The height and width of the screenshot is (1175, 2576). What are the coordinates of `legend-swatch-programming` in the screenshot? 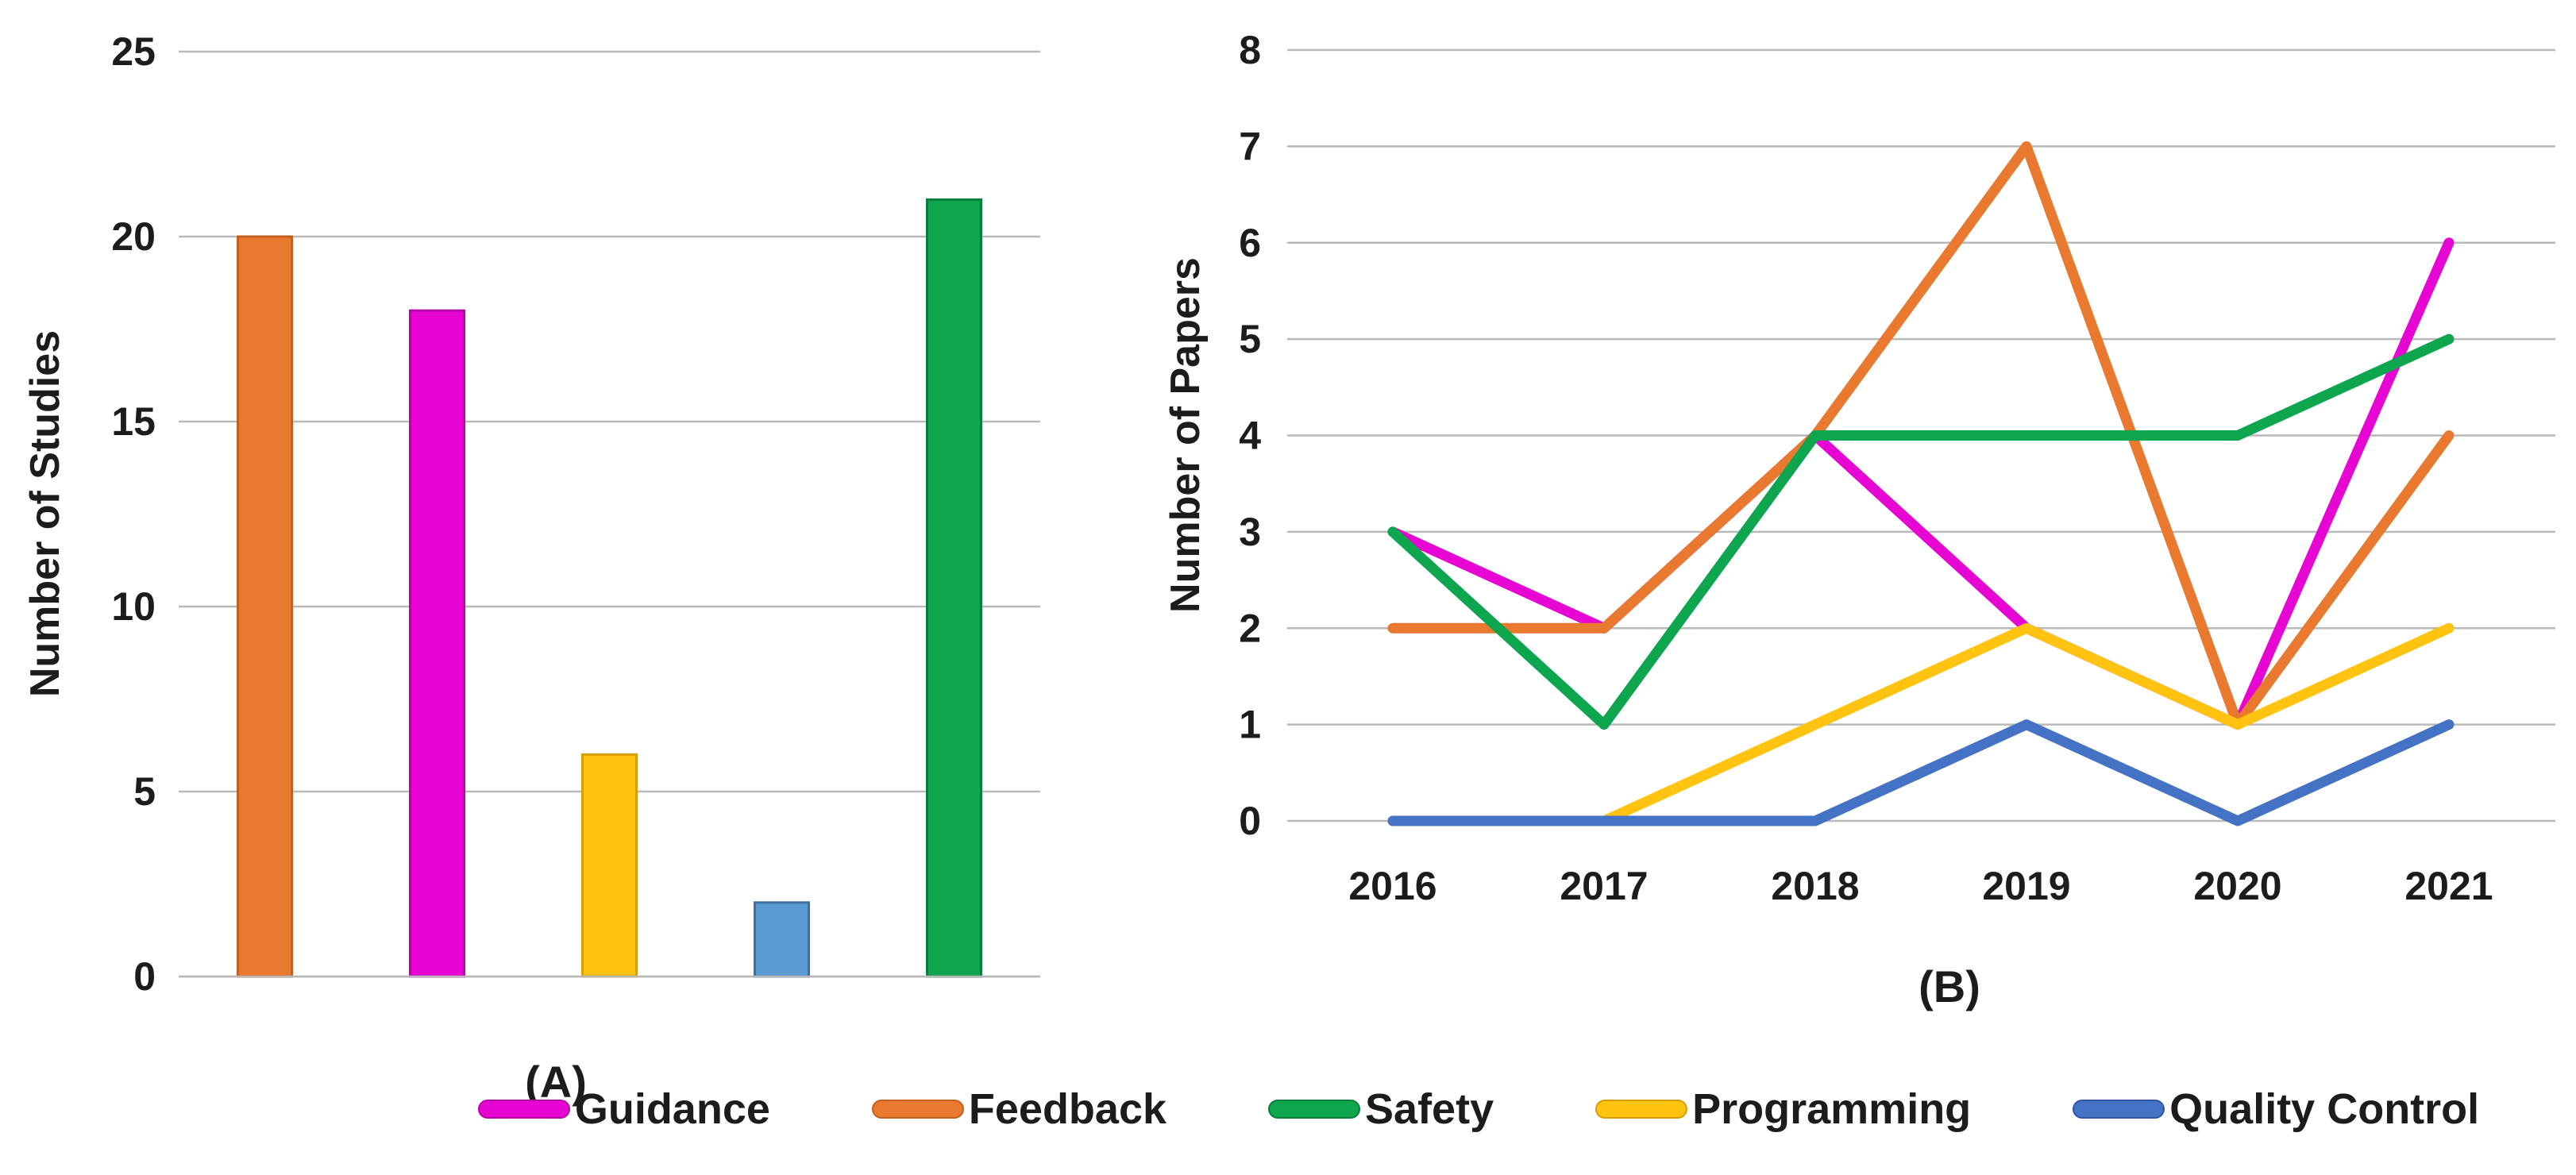 It's located at (1641, 1110).